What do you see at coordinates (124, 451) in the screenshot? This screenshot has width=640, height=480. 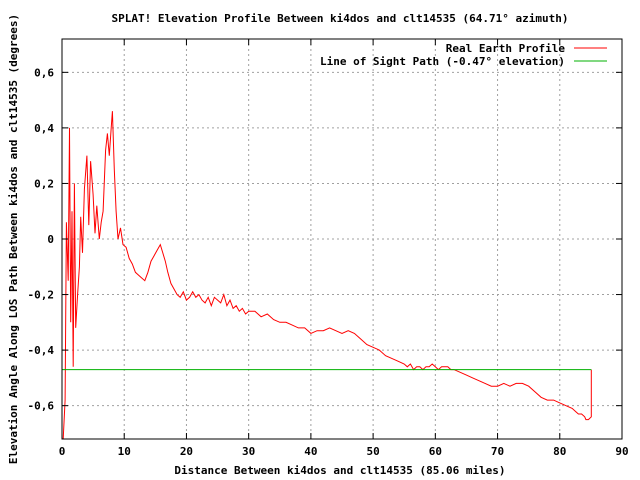 I see `x-tick-label: 10` at bounding box center [124, 451].